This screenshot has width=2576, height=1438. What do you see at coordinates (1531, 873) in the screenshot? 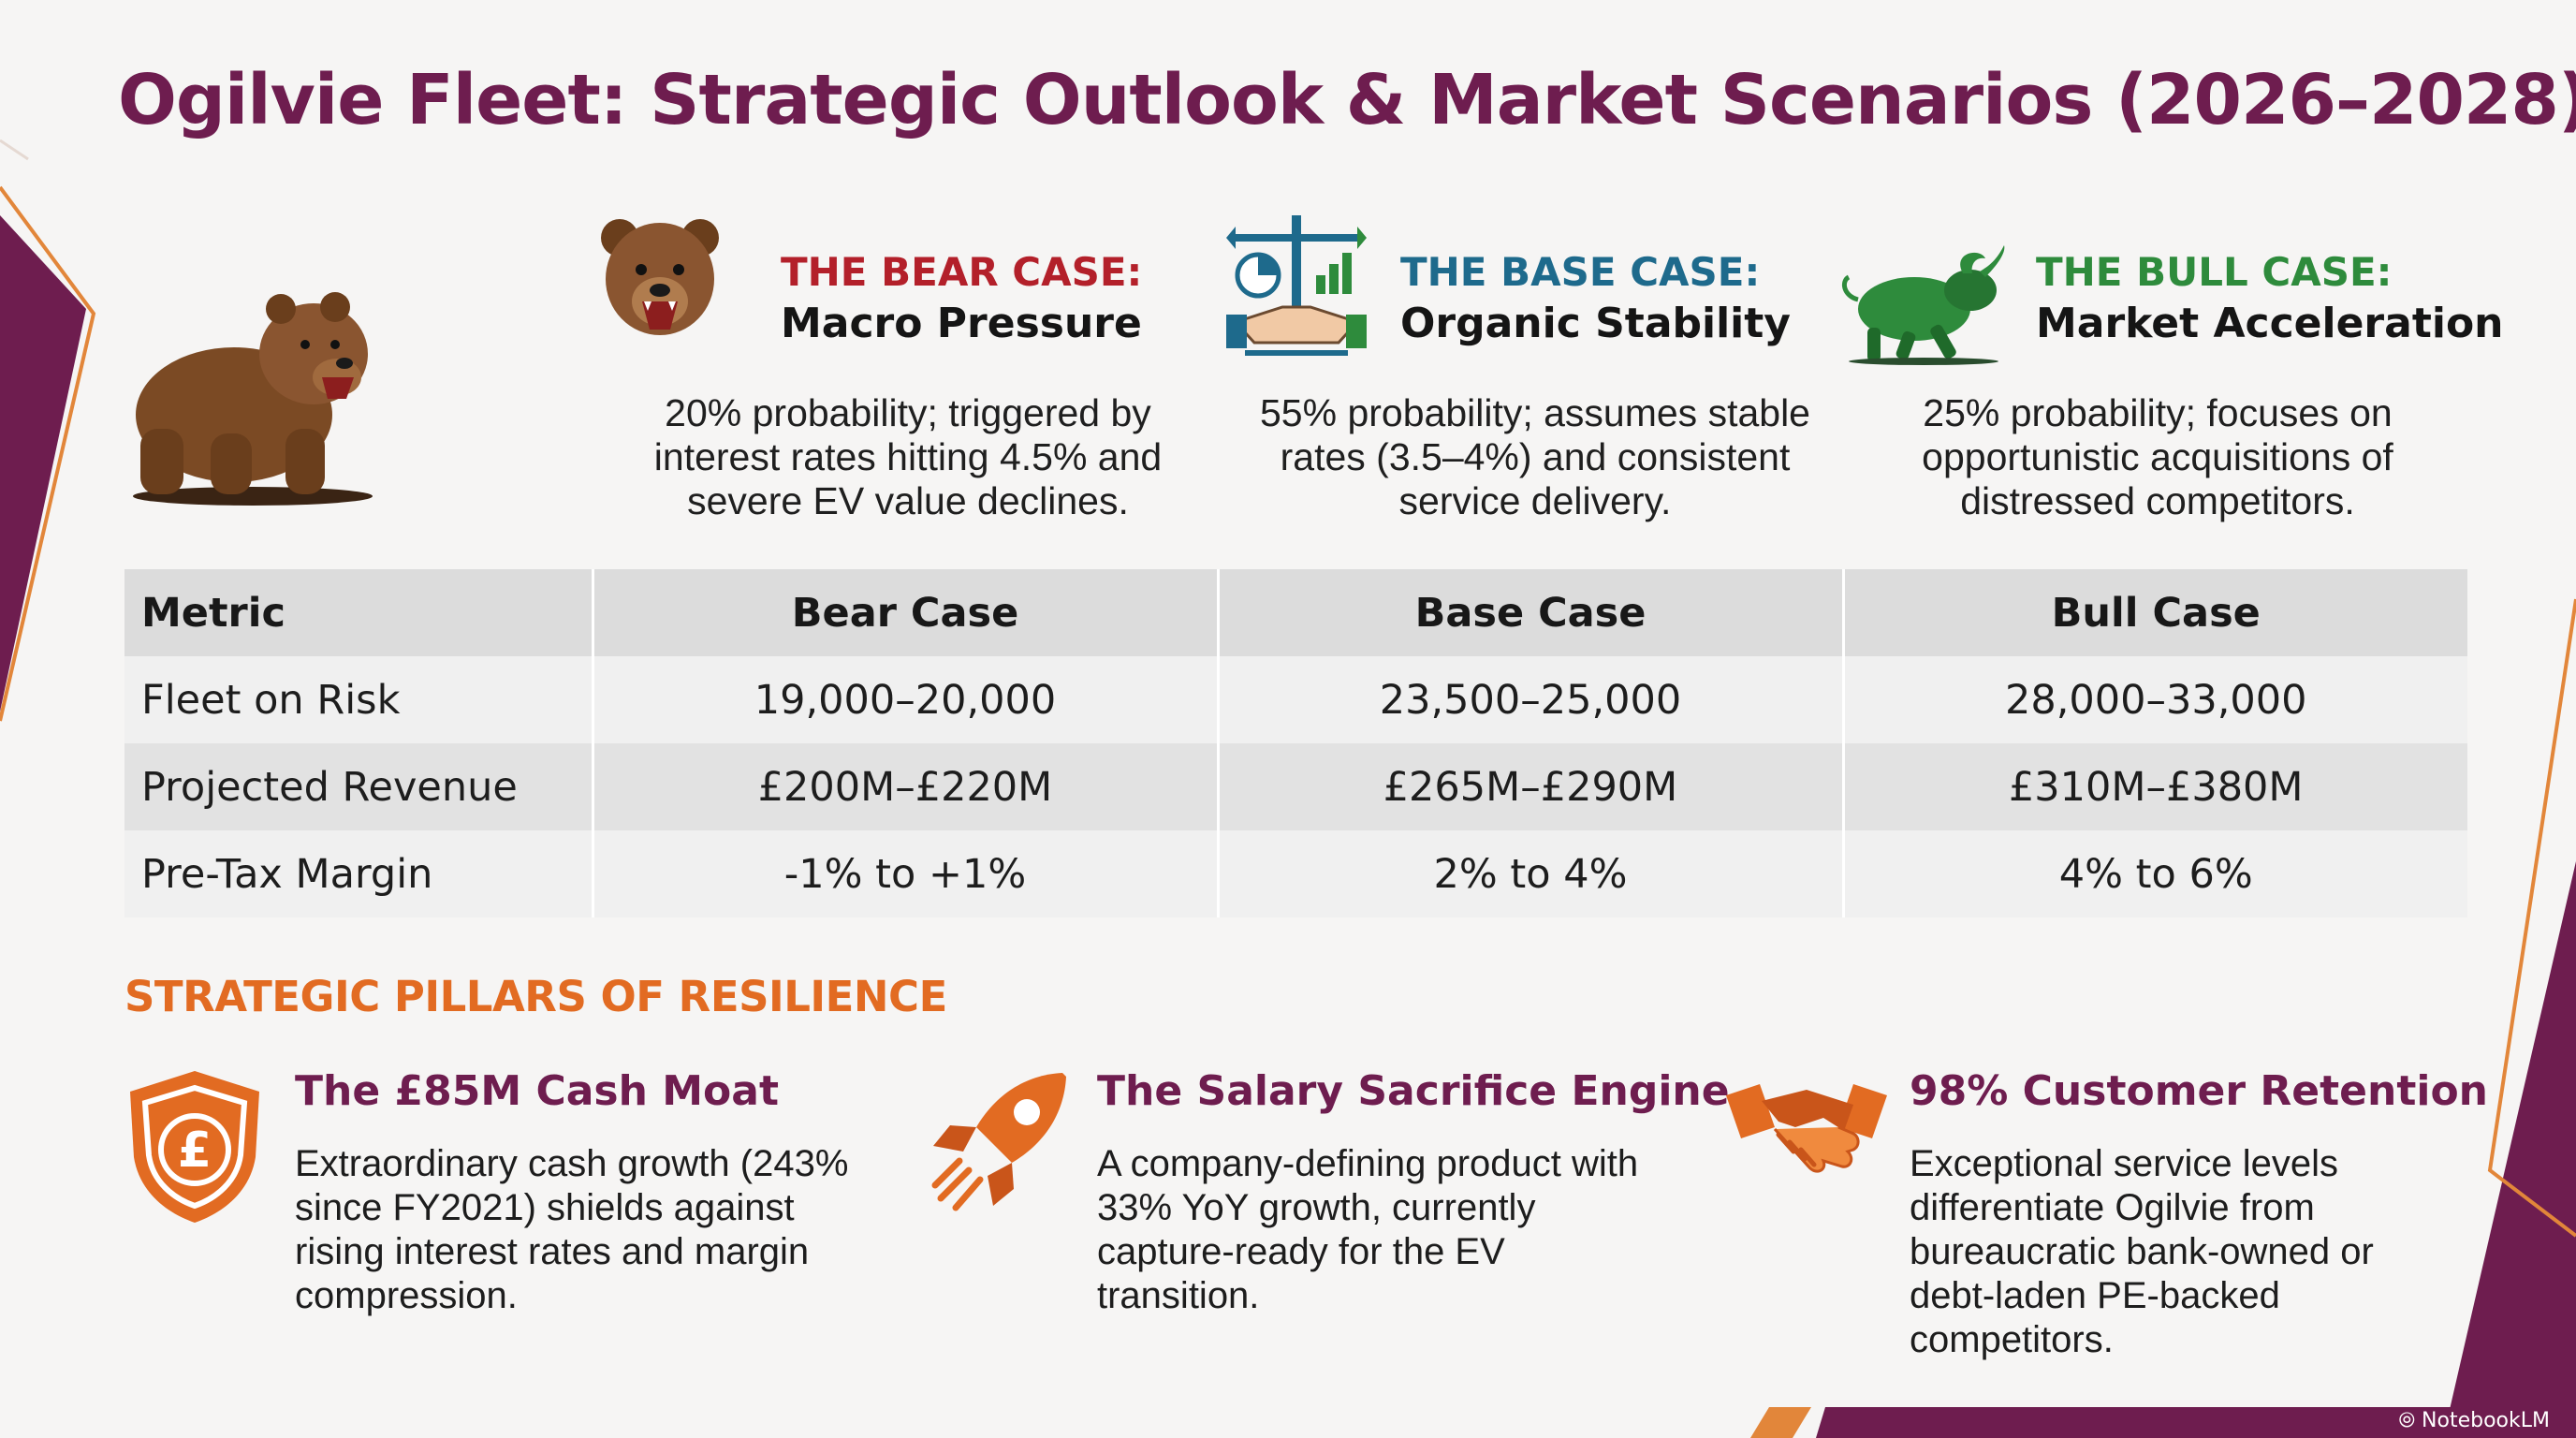
I see `cell-base: 2% to 4%` at bounding box center [1531, 873].